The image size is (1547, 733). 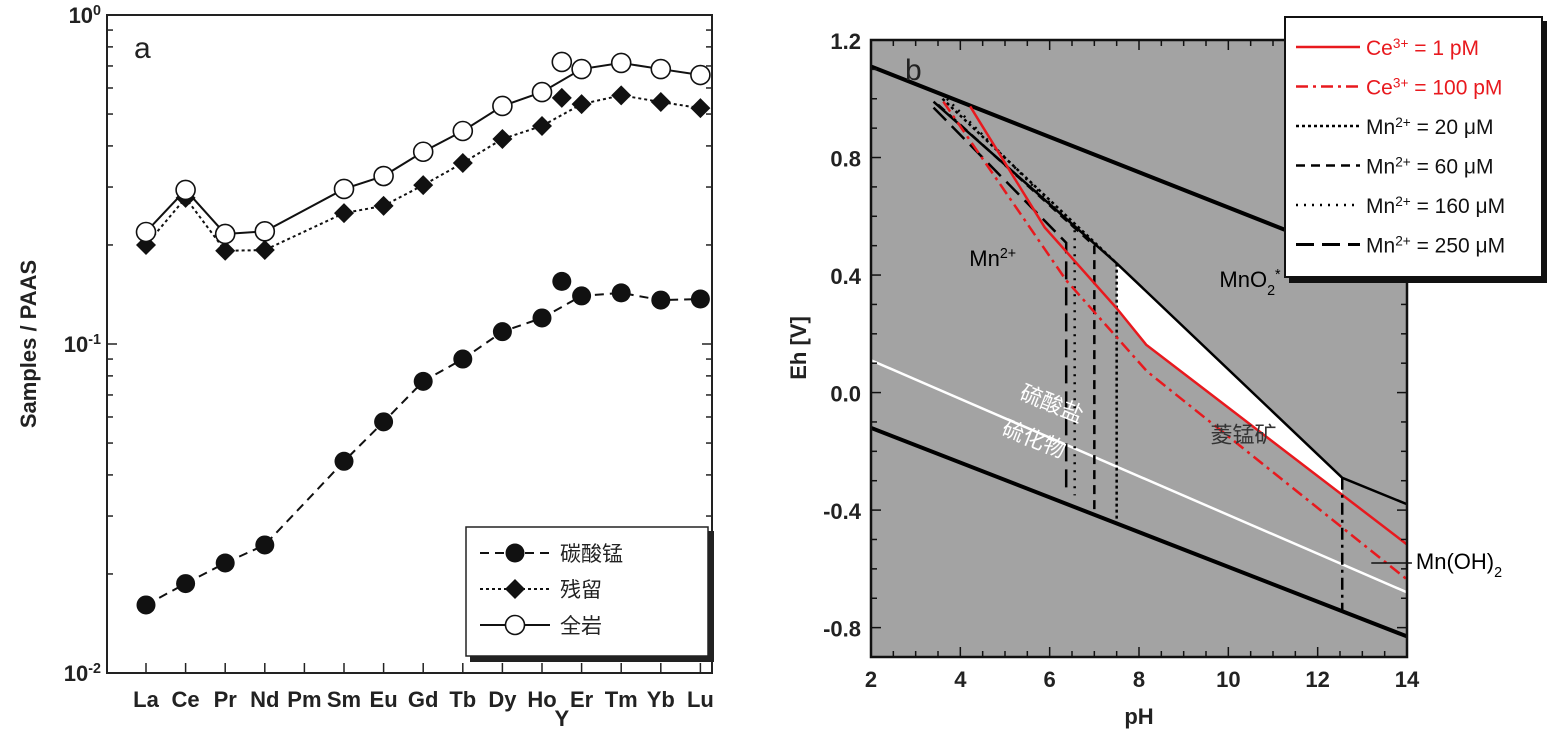 What do you see at coordinates (587, 591) in the screenshot?
I see `legend-box` at bounding box center [587, 591].